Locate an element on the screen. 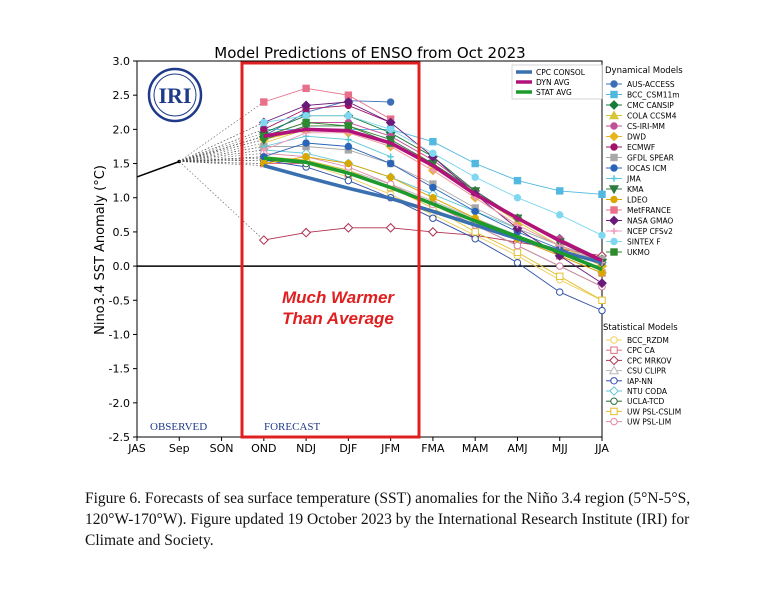 This screenshot has height=601, width=760. average-line-dyn-avg is located at coordinates (433, 195).